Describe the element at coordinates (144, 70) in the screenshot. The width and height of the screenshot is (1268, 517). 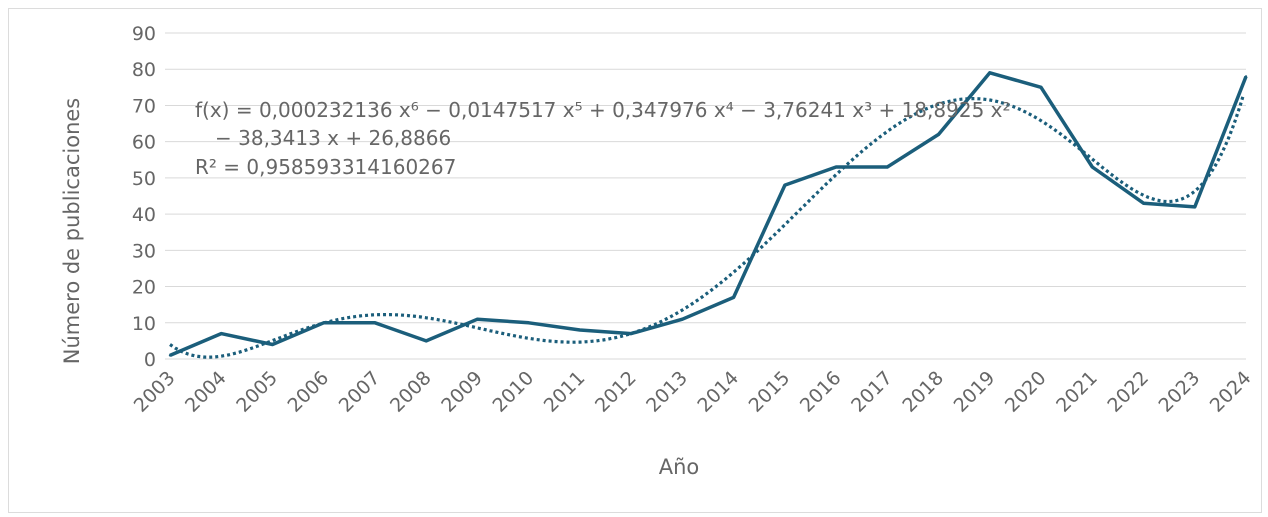
I see `y-tick-label: 80` at that location.